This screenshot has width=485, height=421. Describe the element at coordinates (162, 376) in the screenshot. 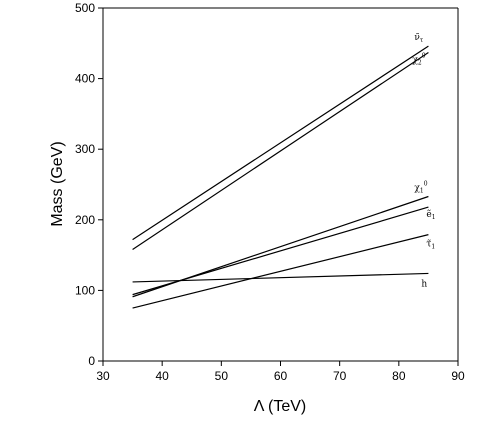

I see `x-tick-label: 40` at that location.